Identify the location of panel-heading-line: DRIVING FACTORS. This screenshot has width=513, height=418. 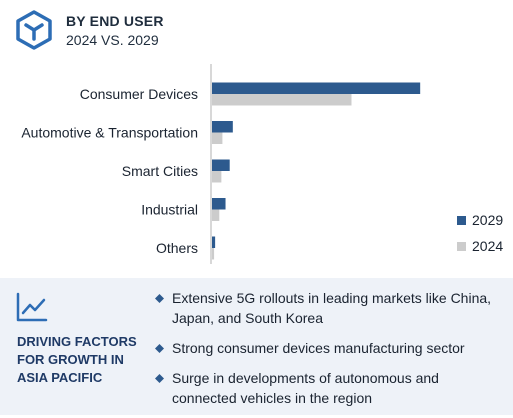
(77, 341).